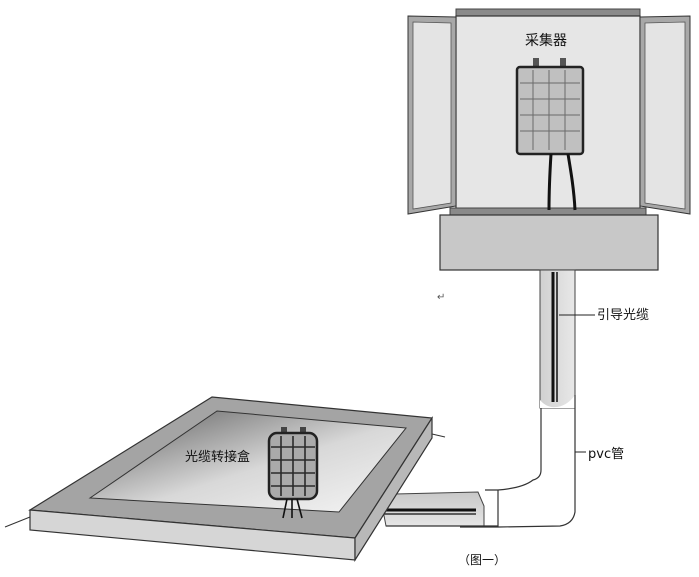  I want to click on collector-label: 采集器, so click(546, 41).